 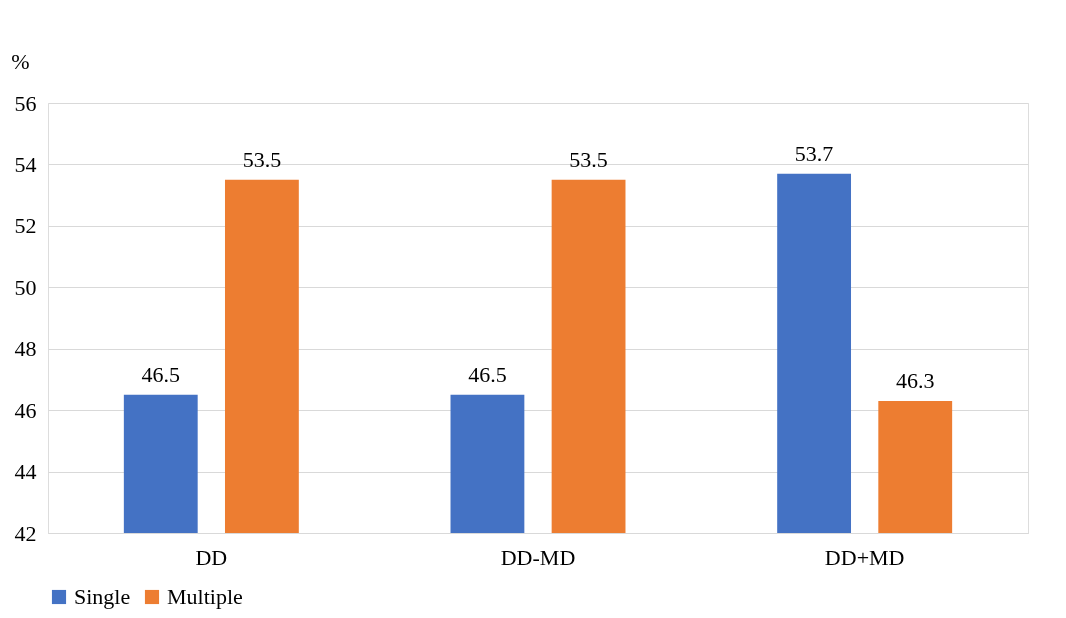 What do you see at coordinates (538, 557) in the screenshot?
I see `x-tick-label: DD-MD` at bounding box center [538, 557].